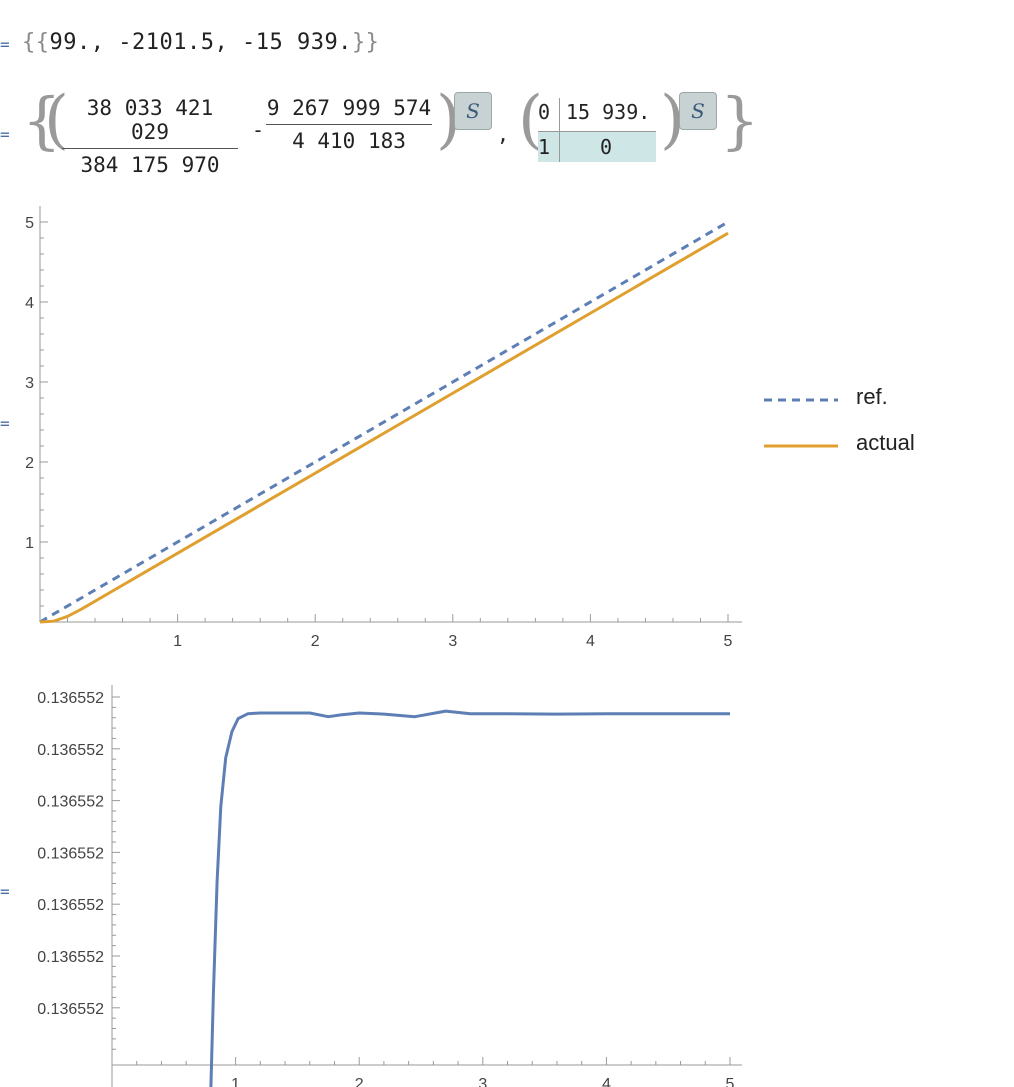  I want to click on fraction-1-denominator: 384 175 970, so click(150, 165).